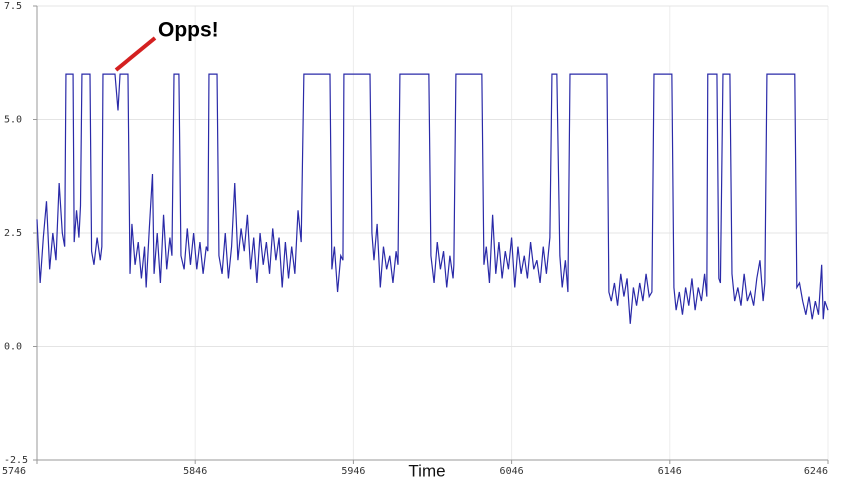  What do you see at coordinates (816, 471) in the screenshot?
I see `x-tick-label: 6246` at bounding box center [816, 471].